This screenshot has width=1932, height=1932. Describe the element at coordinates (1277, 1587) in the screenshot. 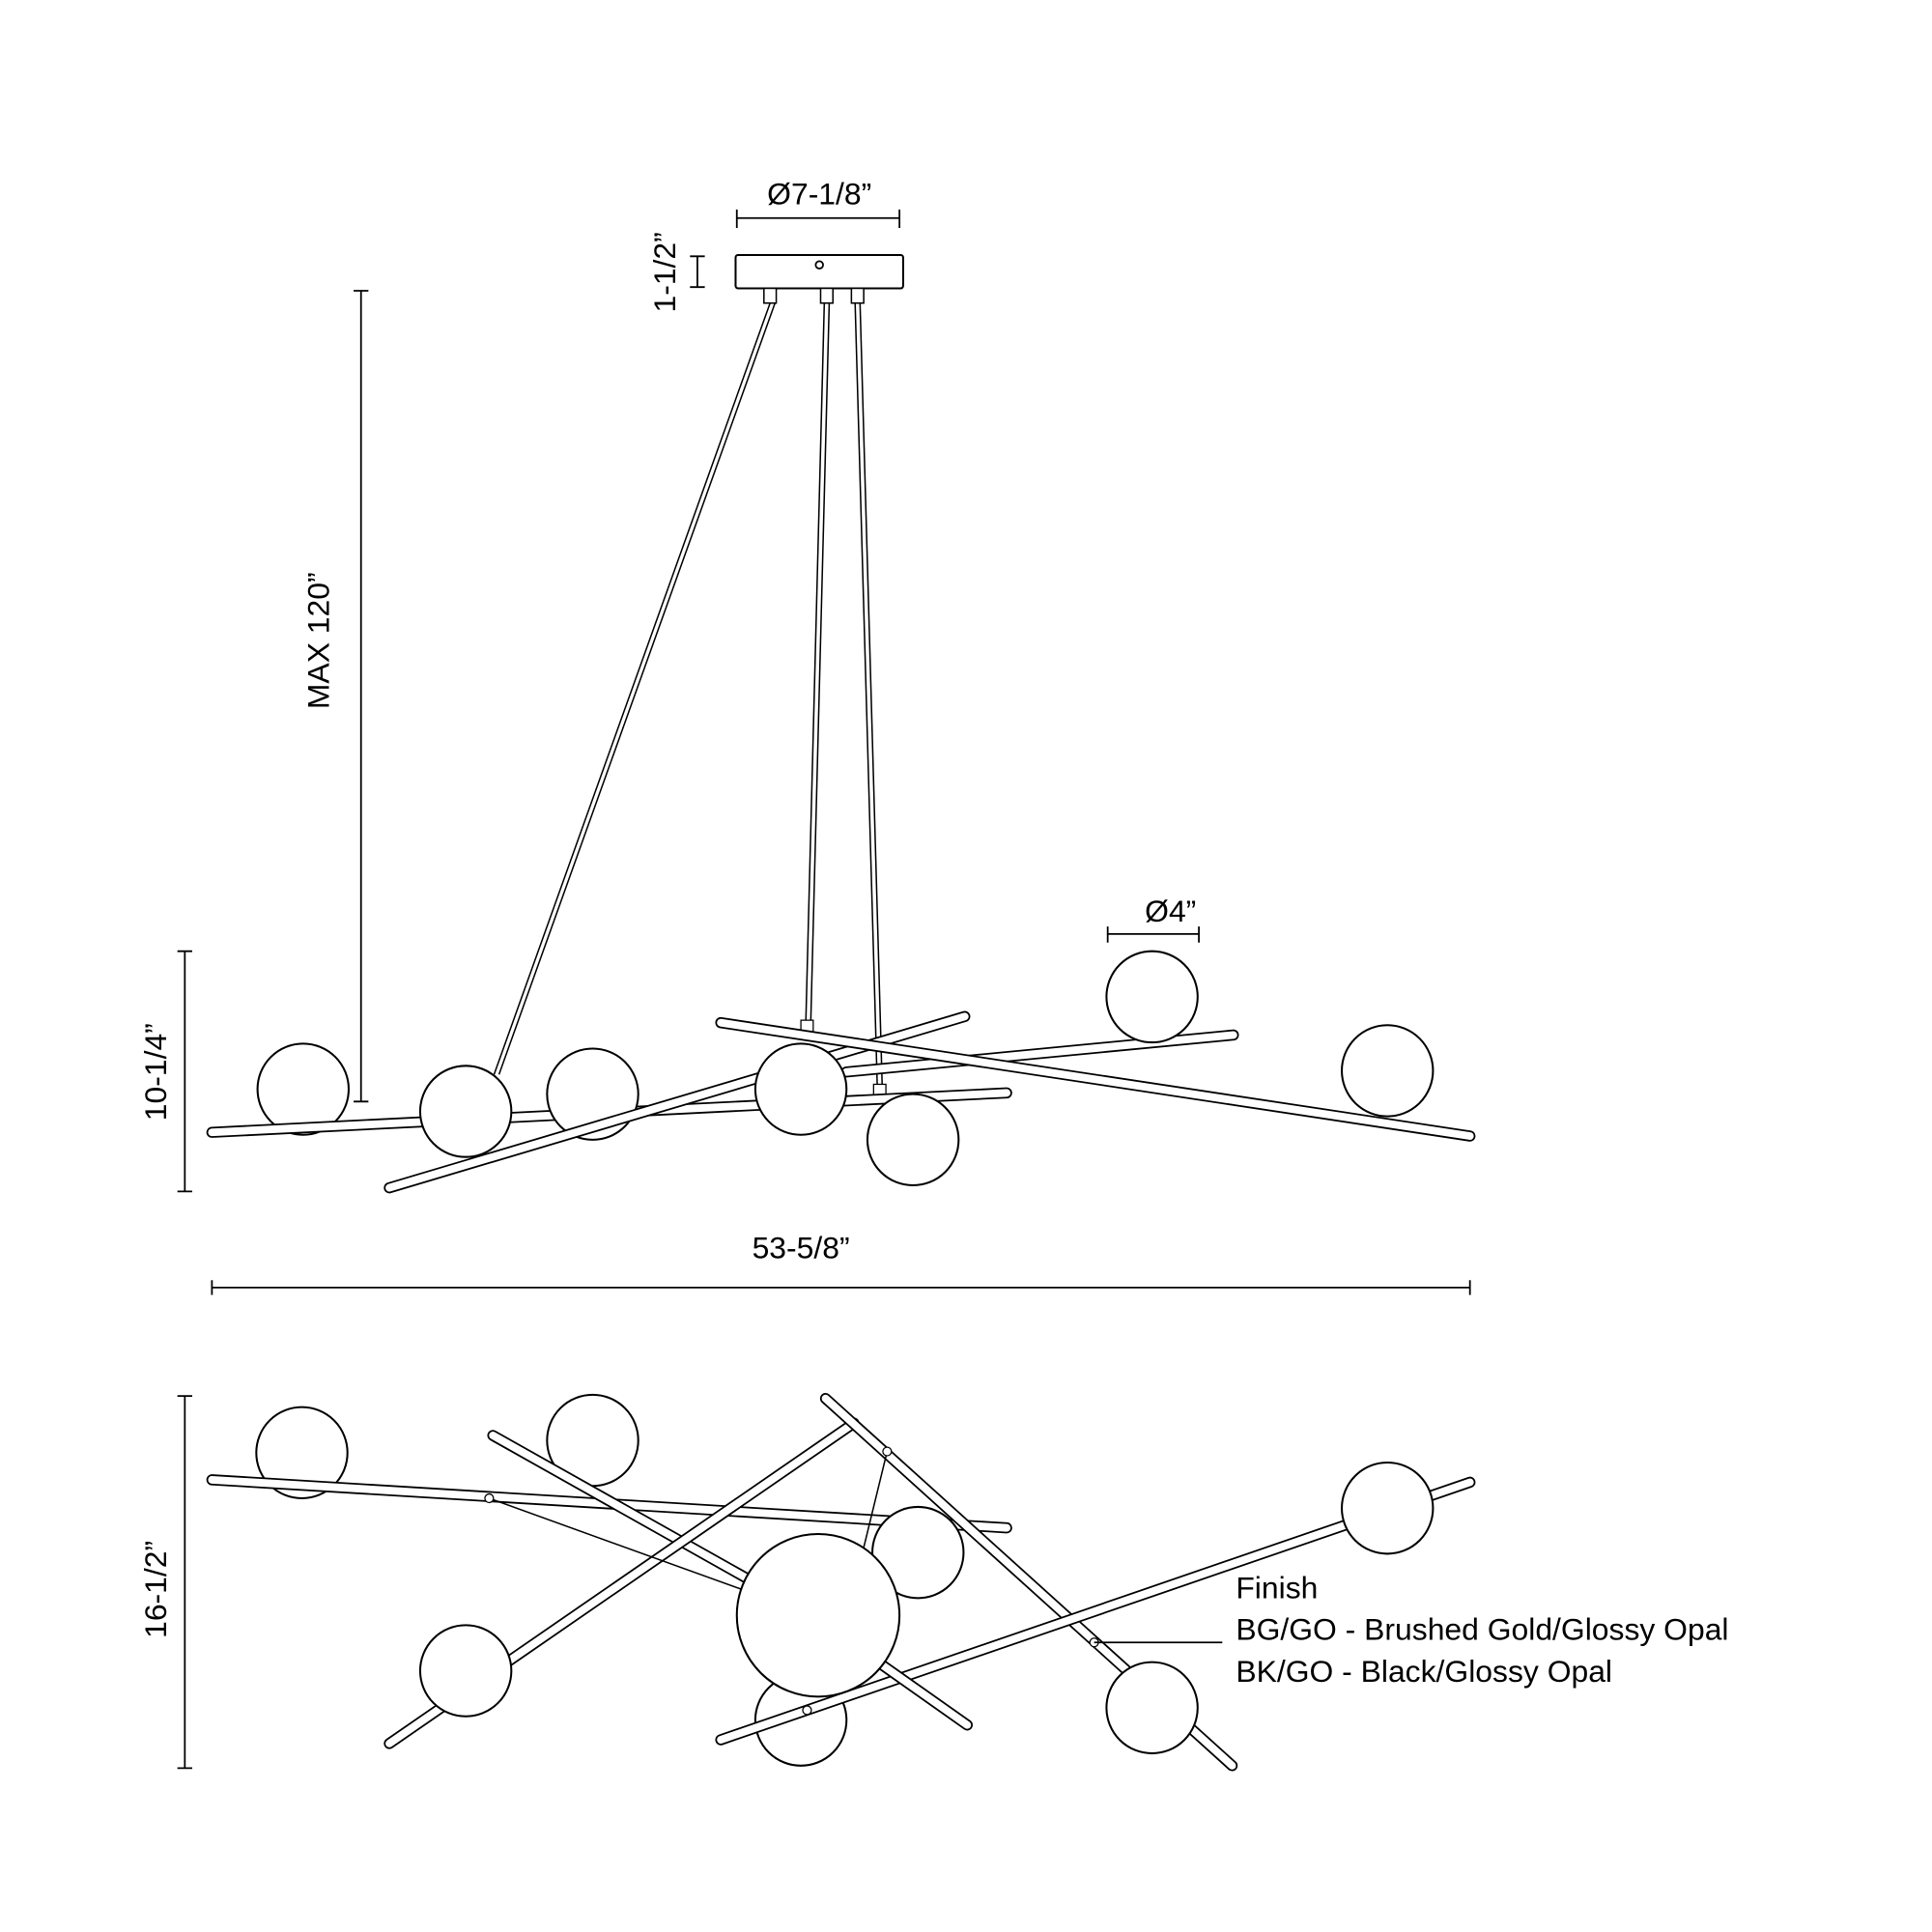

I see `finish-title: Finish` at that location.